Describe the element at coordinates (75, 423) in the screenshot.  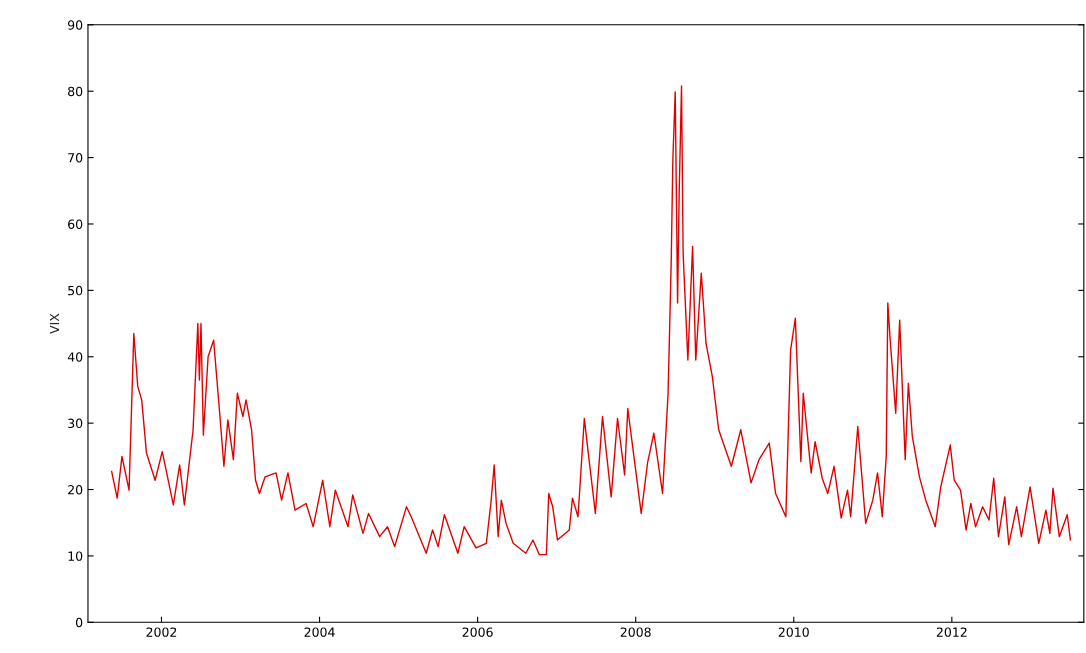
I see `y-tick-label: 30` at that location.